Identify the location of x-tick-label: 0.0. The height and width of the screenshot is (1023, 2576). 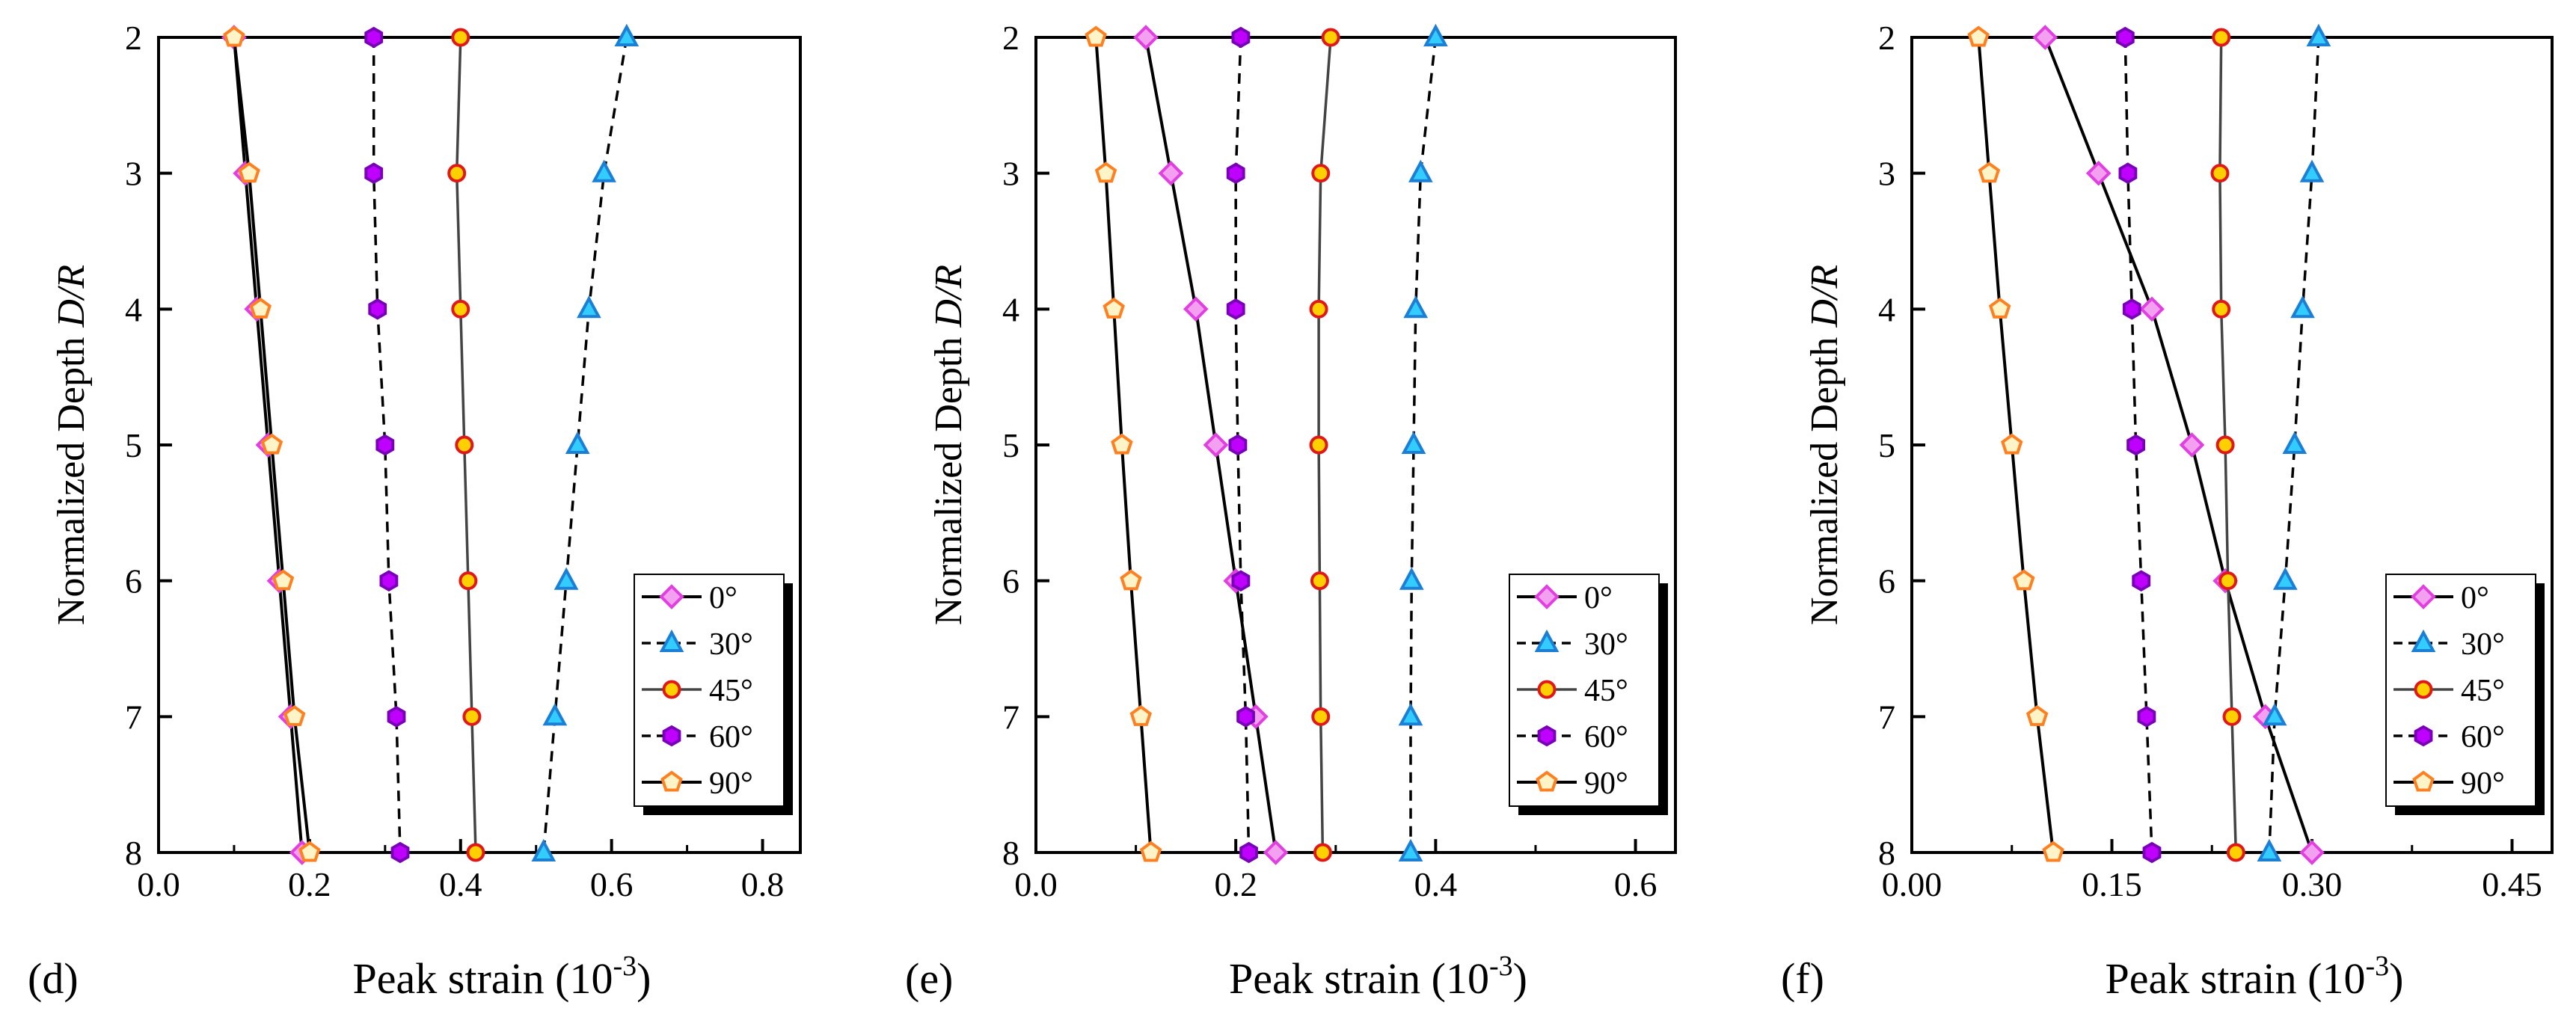
(1036, 884).